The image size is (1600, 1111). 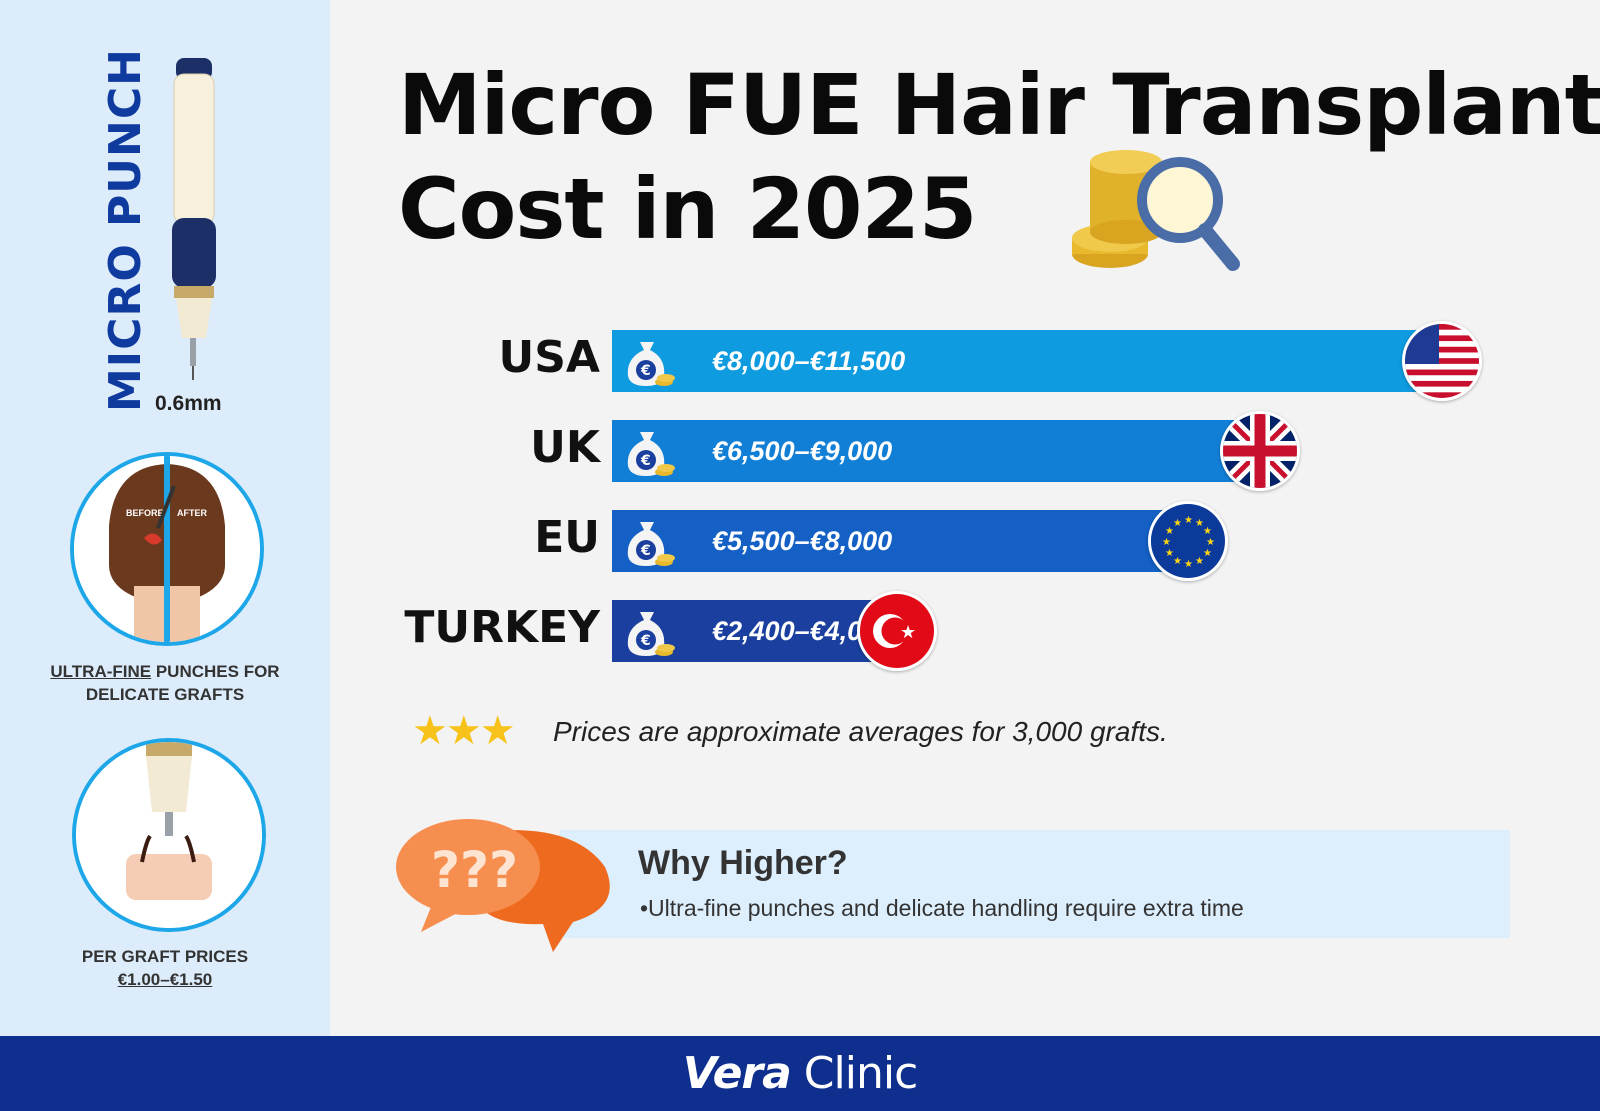 I want to click on ultra-fine-caption: ULTRA-FINE PUNCHES FOR DELICATE GRAFTS, so click(x=165, y=683).